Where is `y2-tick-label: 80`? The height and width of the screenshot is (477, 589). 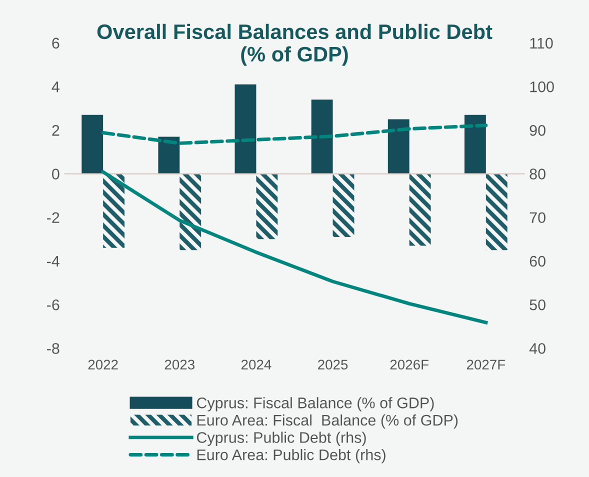
y2-tick-label: 80 is located at coordinates (538, 174).